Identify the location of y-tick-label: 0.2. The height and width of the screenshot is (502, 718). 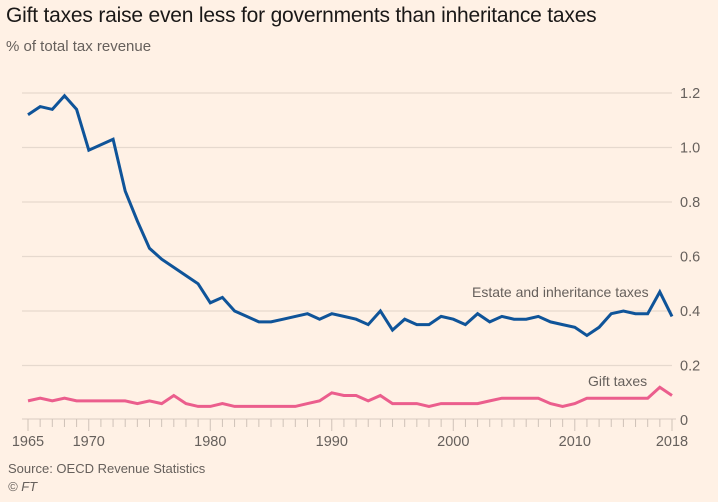
(690, 367).